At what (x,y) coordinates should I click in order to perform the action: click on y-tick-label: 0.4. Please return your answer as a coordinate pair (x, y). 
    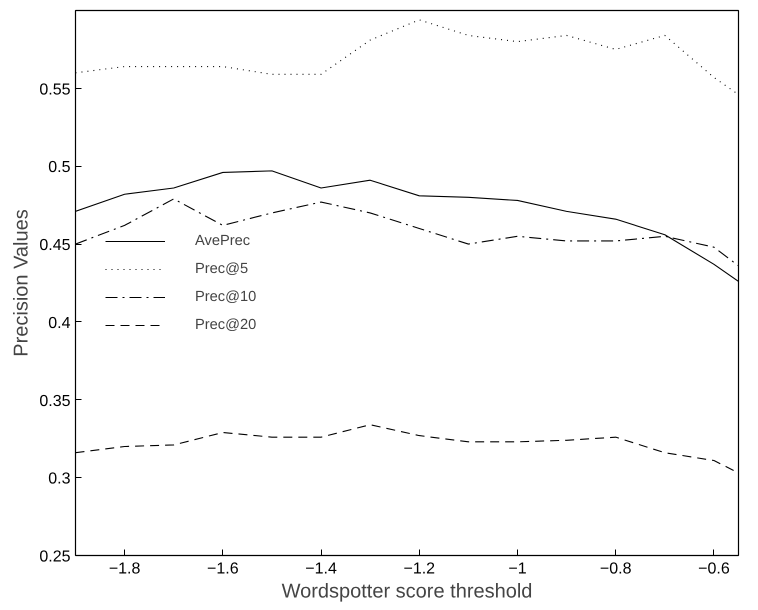
    Looking at the image, I should click on (59, 323).